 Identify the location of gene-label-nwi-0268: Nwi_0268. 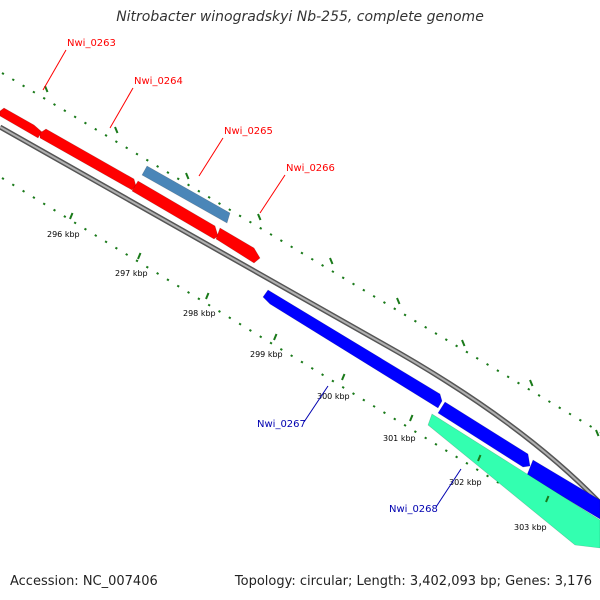
(413, 509).